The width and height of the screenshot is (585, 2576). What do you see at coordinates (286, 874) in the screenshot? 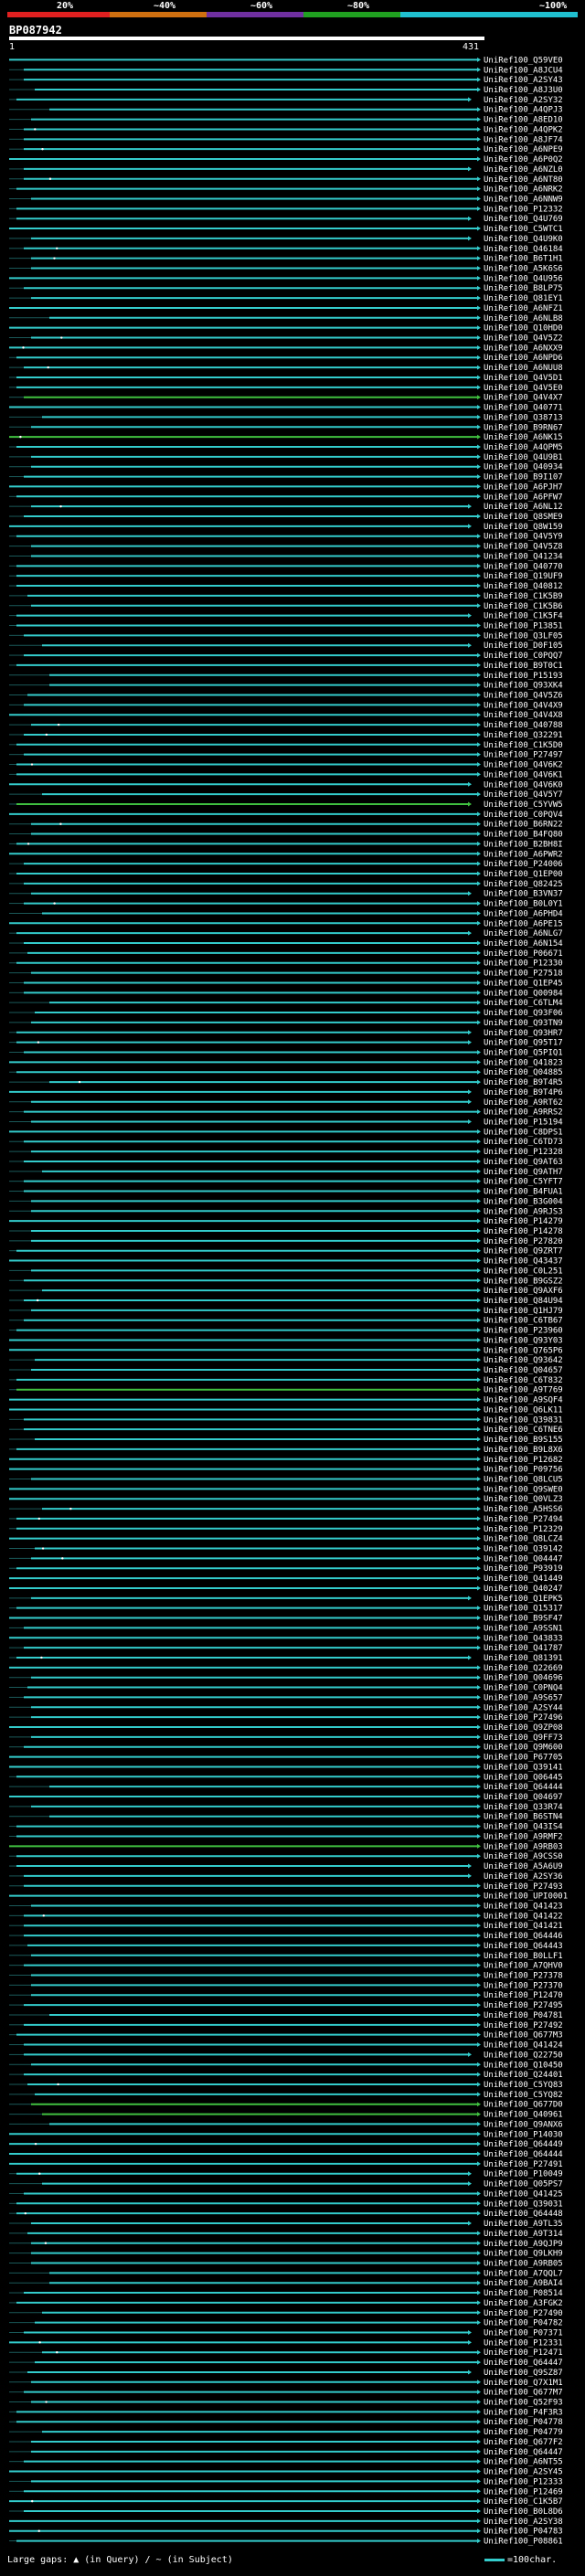
I see `hit-row: UniRef100_Q1EP00` at bounding box center [286, 874].